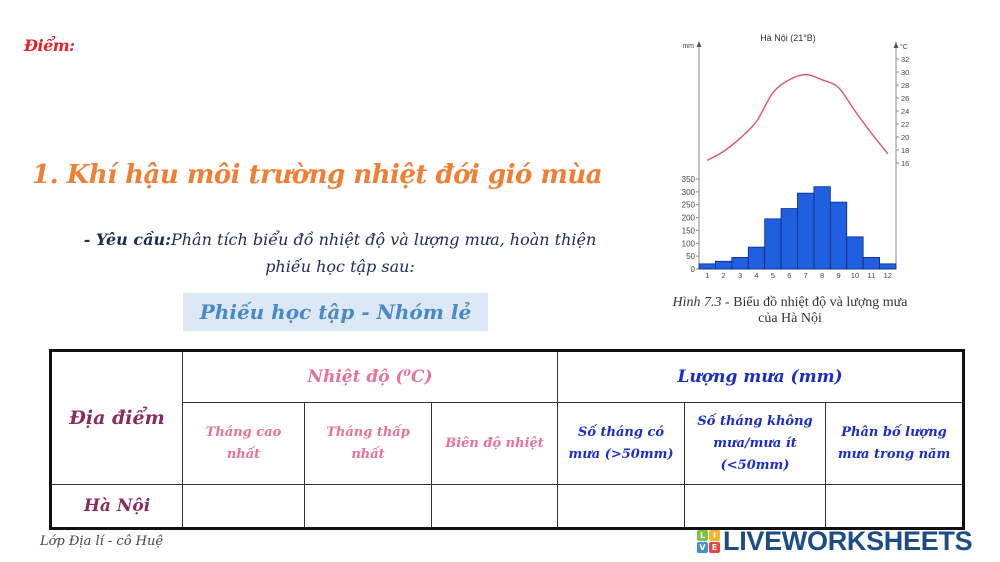 Image resolution: width=1000 pixels, height=562 pixels. What do you see at coordinates (905, 163) in the screenshot?
I see `svg-text: 16` at bounding box center [905, 163].